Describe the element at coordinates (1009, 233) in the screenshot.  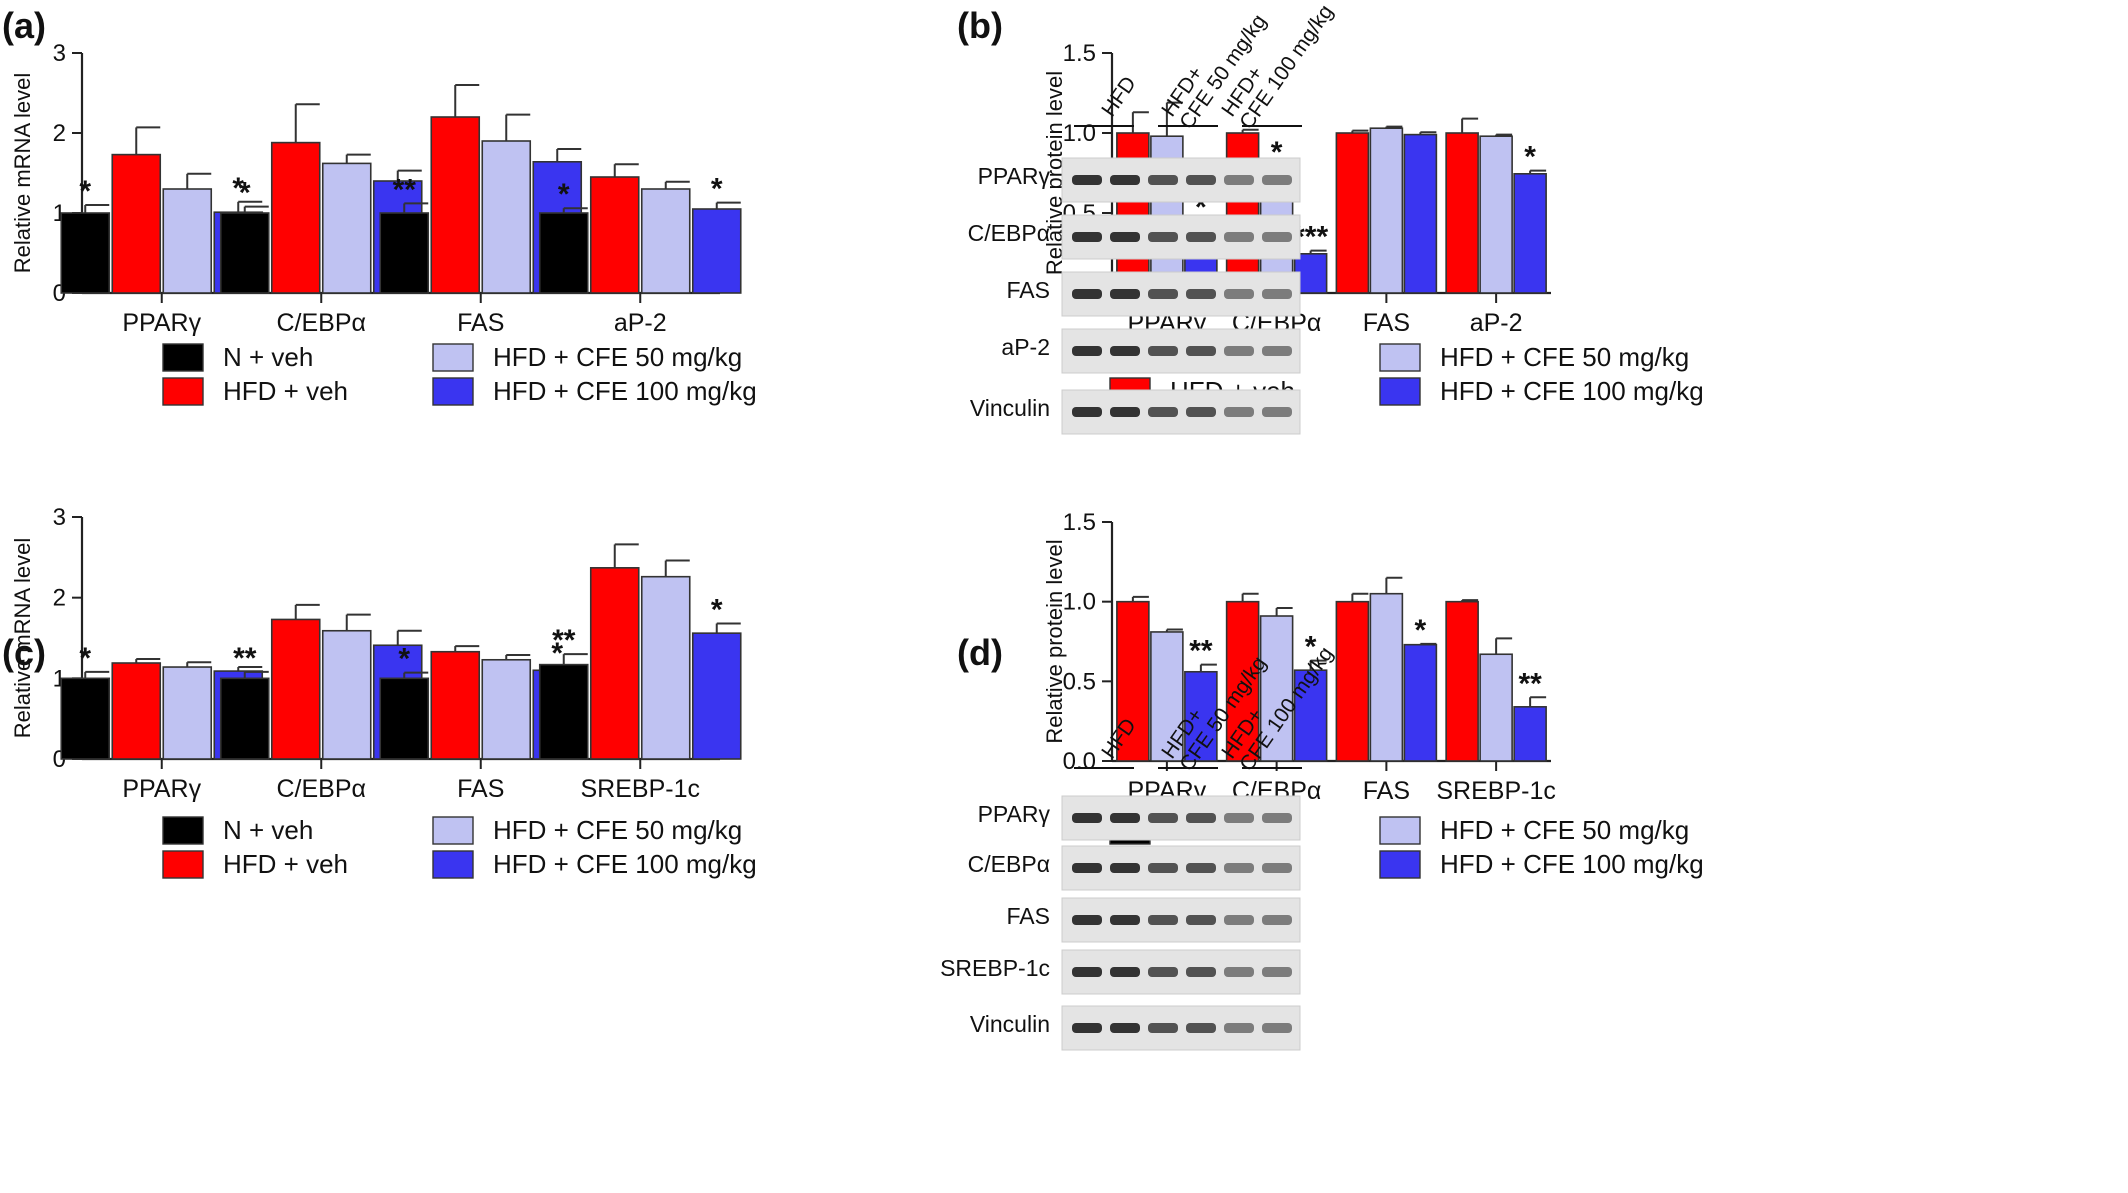
I see `blot-label: C/EBPα` at that location.